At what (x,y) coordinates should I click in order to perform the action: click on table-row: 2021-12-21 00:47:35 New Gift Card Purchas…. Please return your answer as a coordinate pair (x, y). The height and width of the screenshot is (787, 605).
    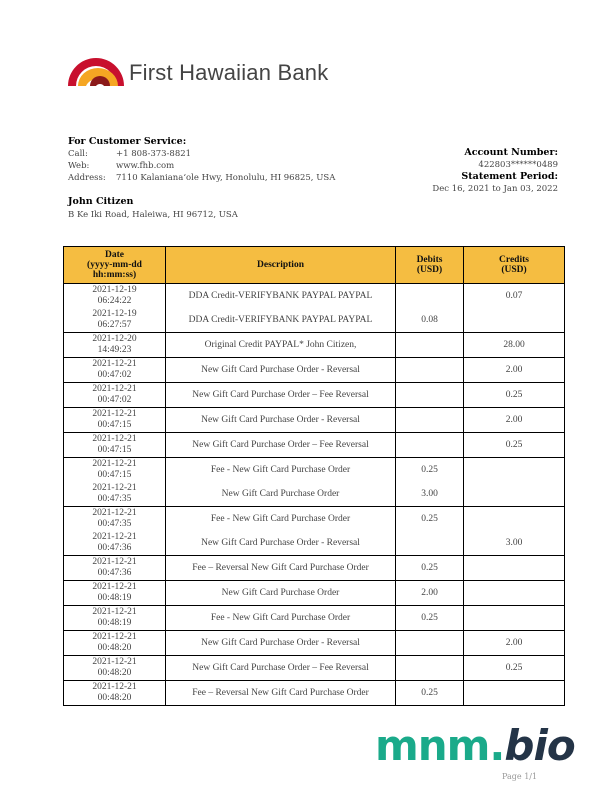
    Looking at the image, I should click on (314, 494).